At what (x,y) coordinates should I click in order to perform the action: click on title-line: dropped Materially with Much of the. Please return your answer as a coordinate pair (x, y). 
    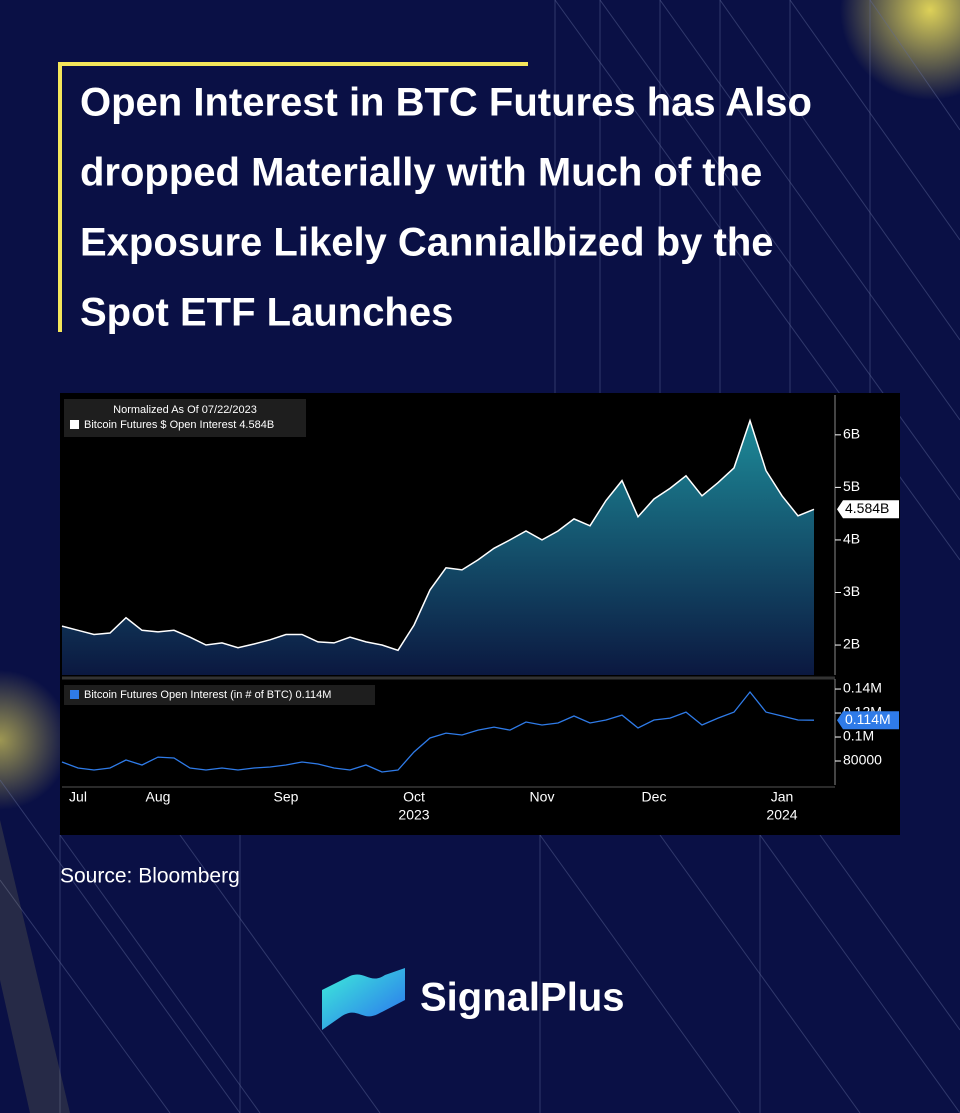
    Looking at the image, I should click on (421, 173).